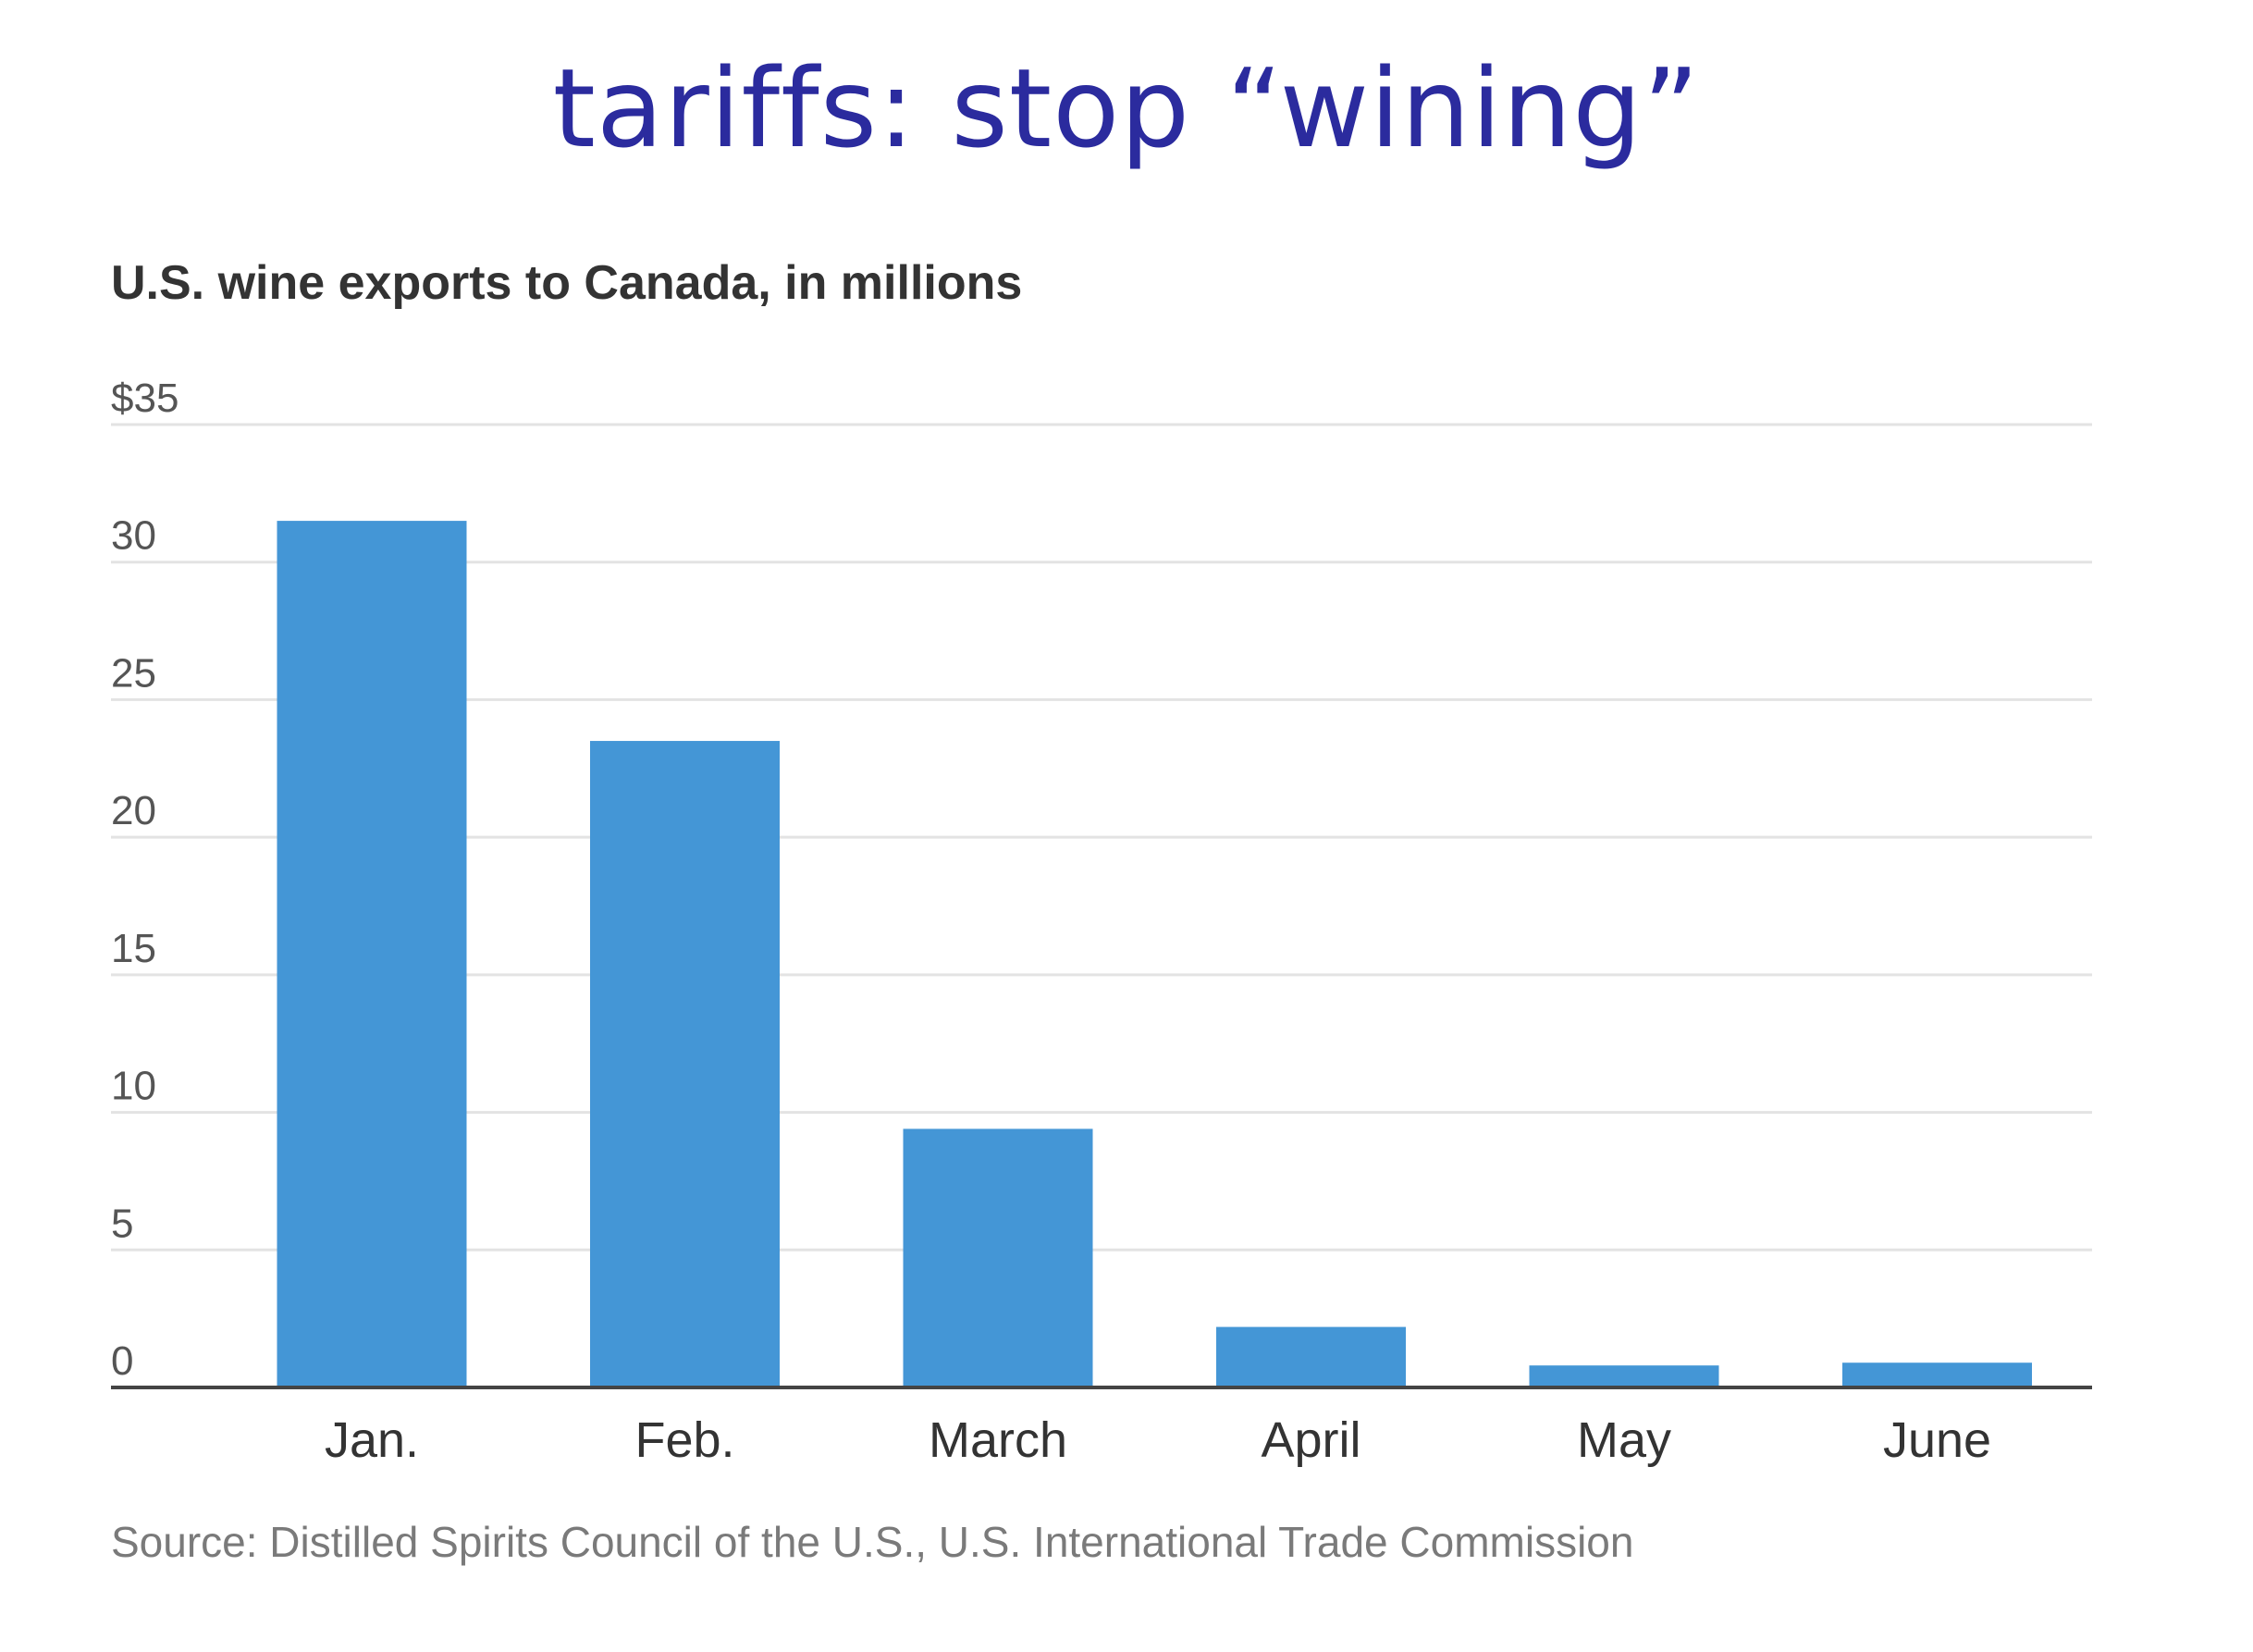 The height and width of the screenshot is (1652, 2253). What do you see at coordinates (133, 811) in the screenshot?
I see `y-tick-label: 20` at bounding box center [133, 811].